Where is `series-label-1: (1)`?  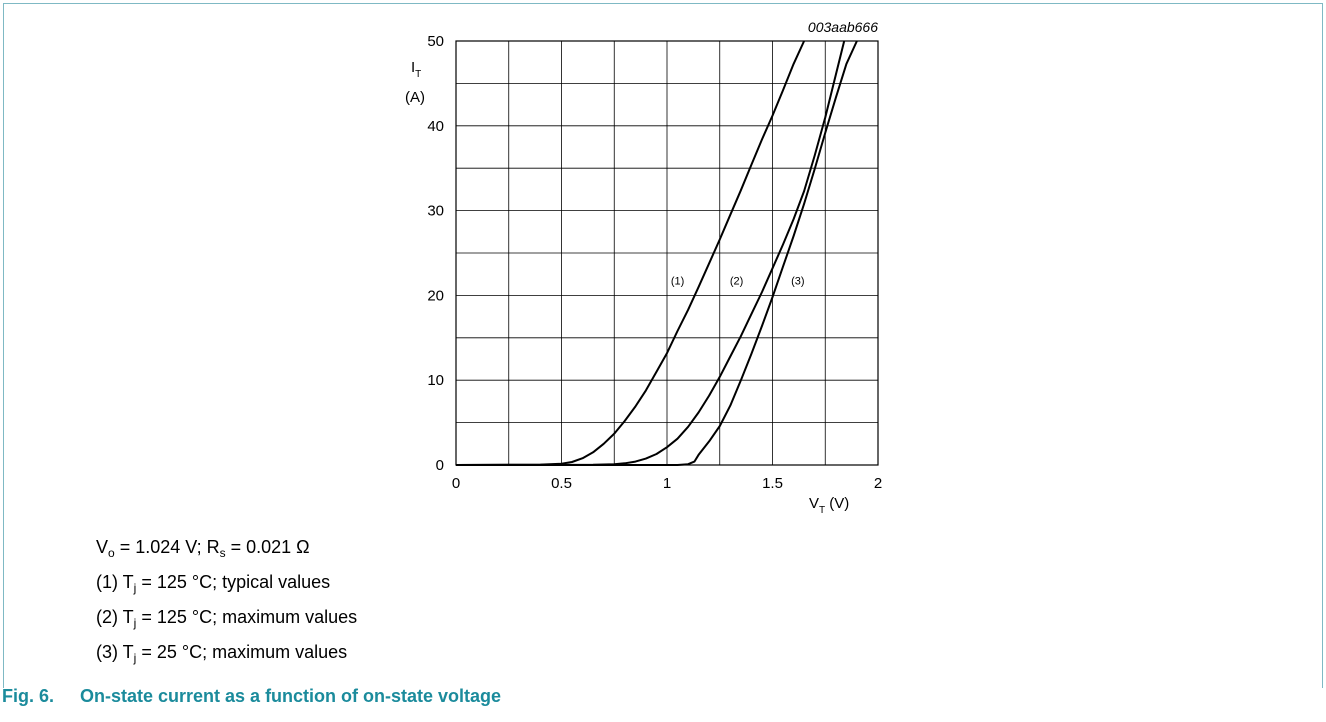 series-label-1: (1) is located at coordinates (677, 281).